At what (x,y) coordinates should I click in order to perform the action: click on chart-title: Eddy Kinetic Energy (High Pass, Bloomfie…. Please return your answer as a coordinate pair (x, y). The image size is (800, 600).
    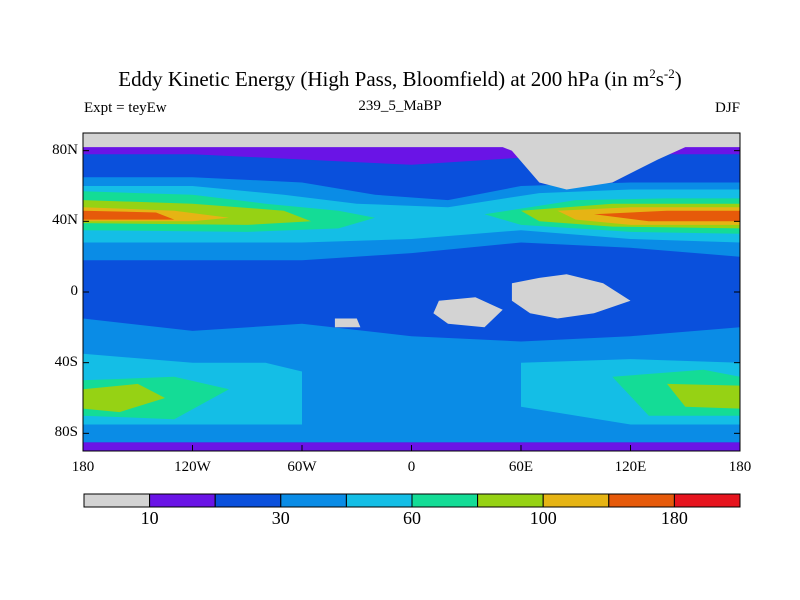
    Looking at the image, I should click on (400, 78).